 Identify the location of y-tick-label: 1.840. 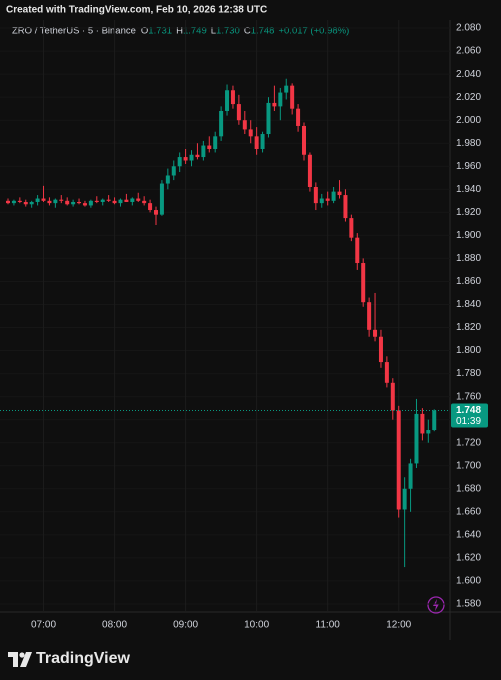
(468, 304).